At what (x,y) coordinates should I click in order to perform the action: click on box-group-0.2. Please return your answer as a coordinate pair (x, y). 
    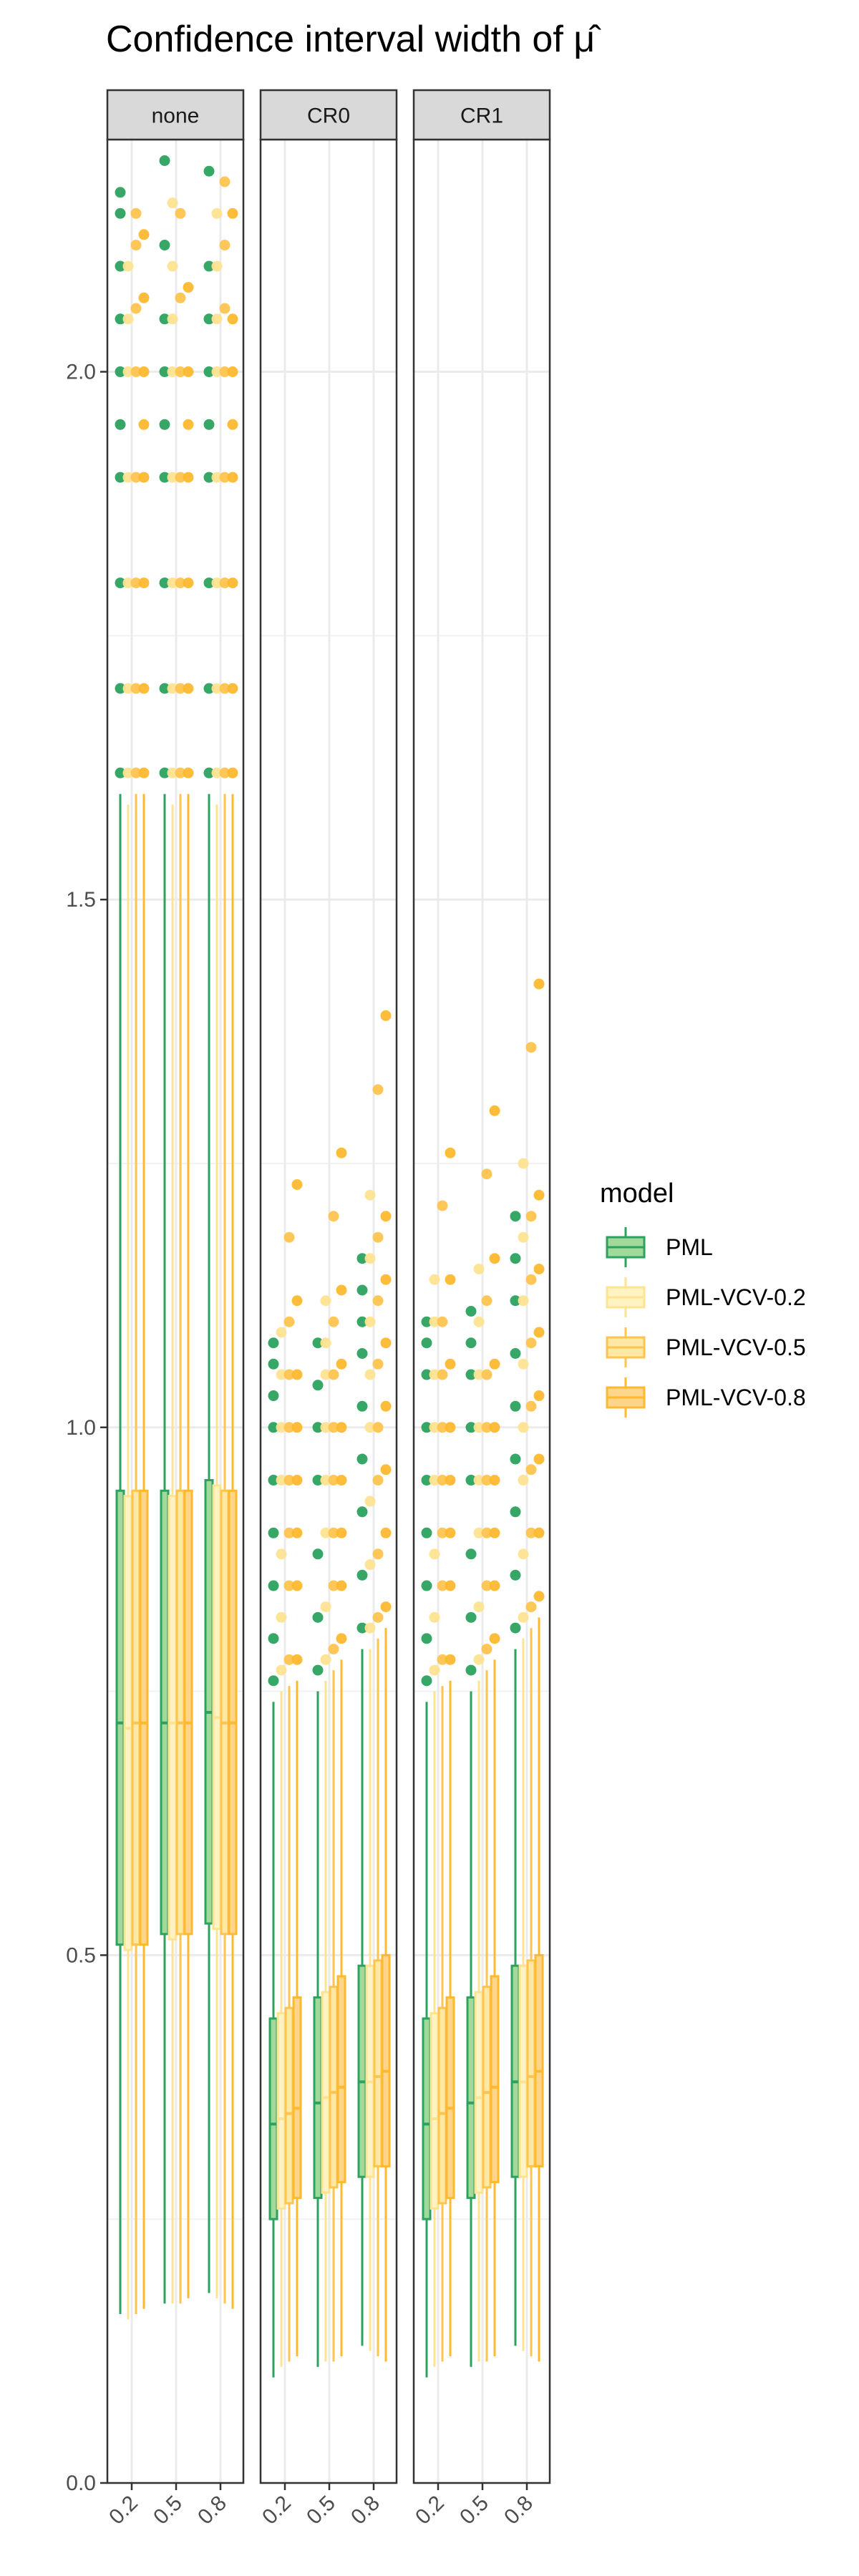
    Looking at the image, I should click on (285, 1778).